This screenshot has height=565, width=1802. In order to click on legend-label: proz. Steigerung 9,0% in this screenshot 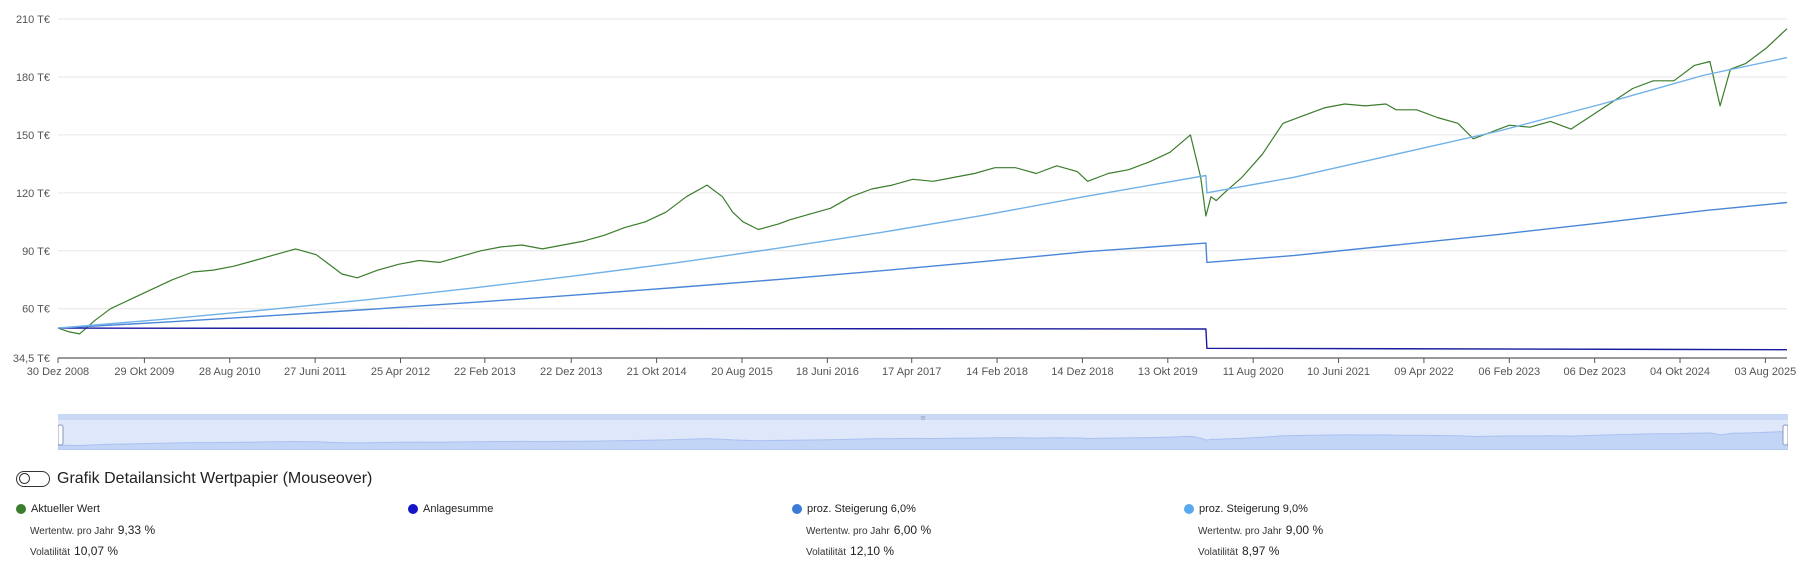, I will do `click(1253, 509)`.